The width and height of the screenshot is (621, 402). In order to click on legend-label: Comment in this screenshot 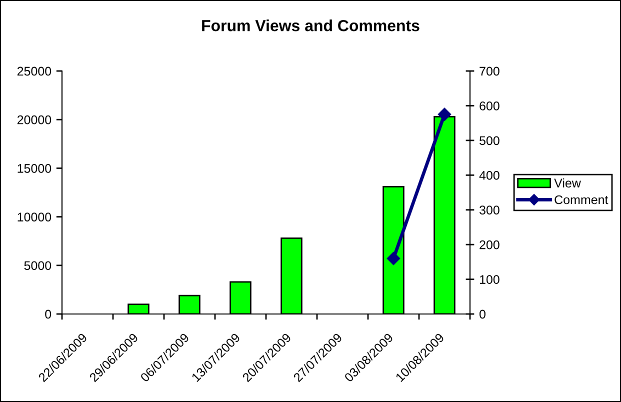, I will do `click(581, 199)`.